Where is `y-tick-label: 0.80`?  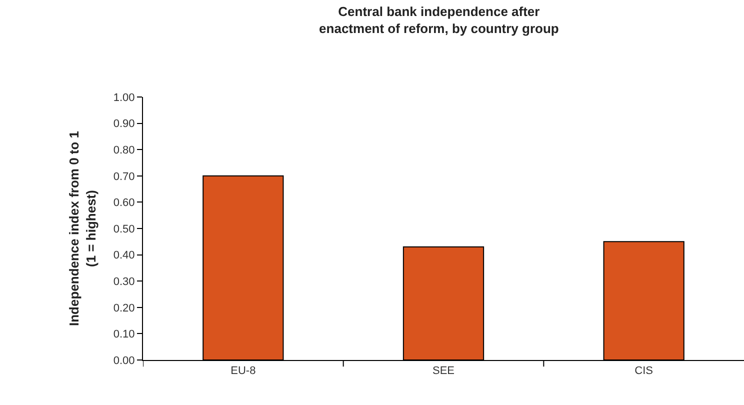 y-tick-label: 0.80 is located at coordinates (124, 150).